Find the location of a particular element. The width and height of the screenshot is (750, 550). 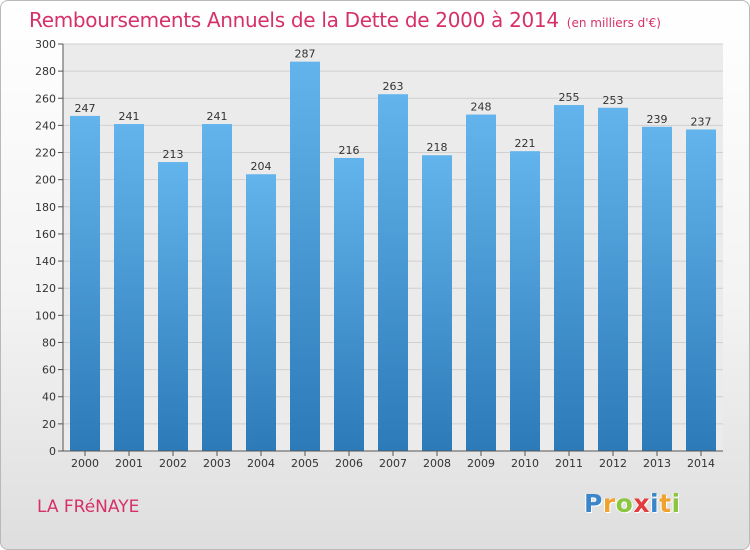

y-tick-label: 140 is located at coordinates (45, 261).